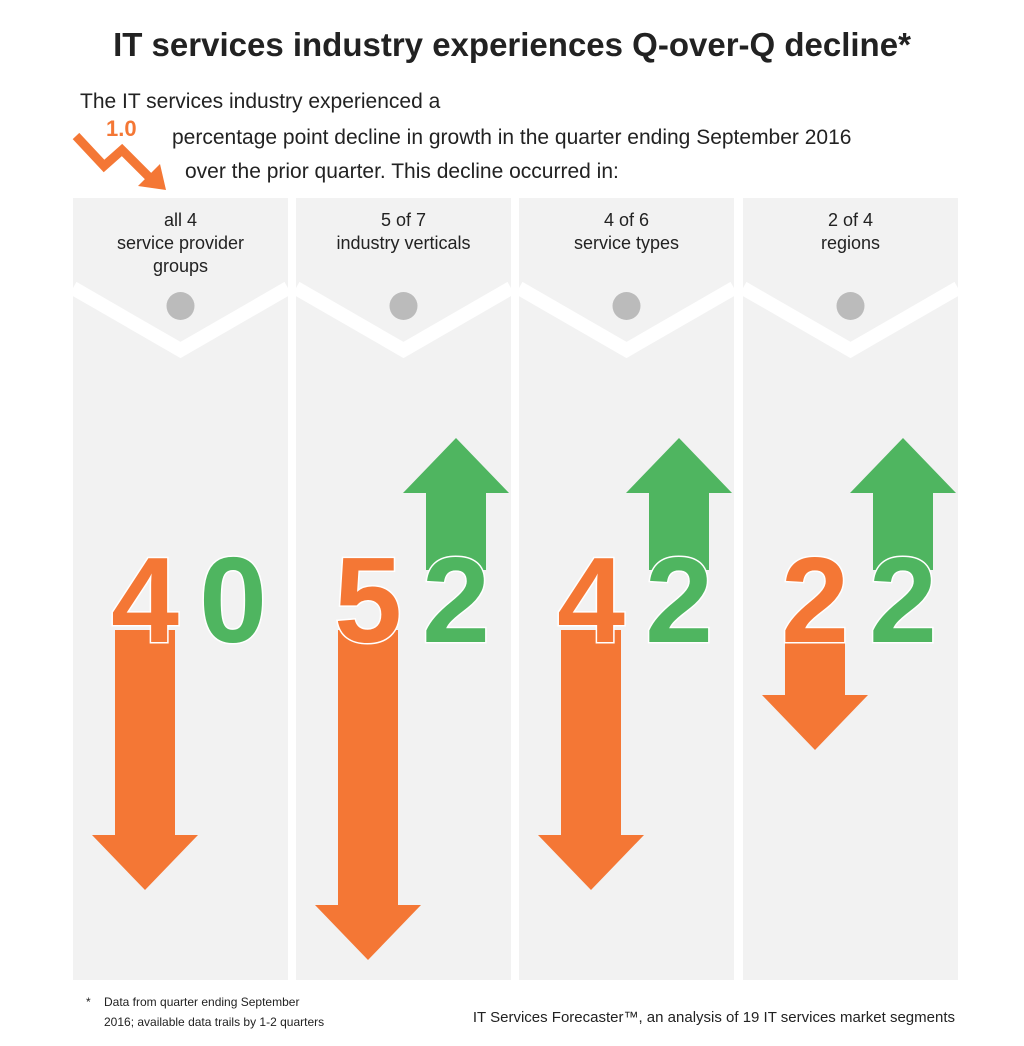 Image resolution: width=1024 pixels, height=1046 pixels. What do you see at coordinates (121, 128) in the screenshot?
I see `intro-figure: 1.0` at bounding box center [121, 128].